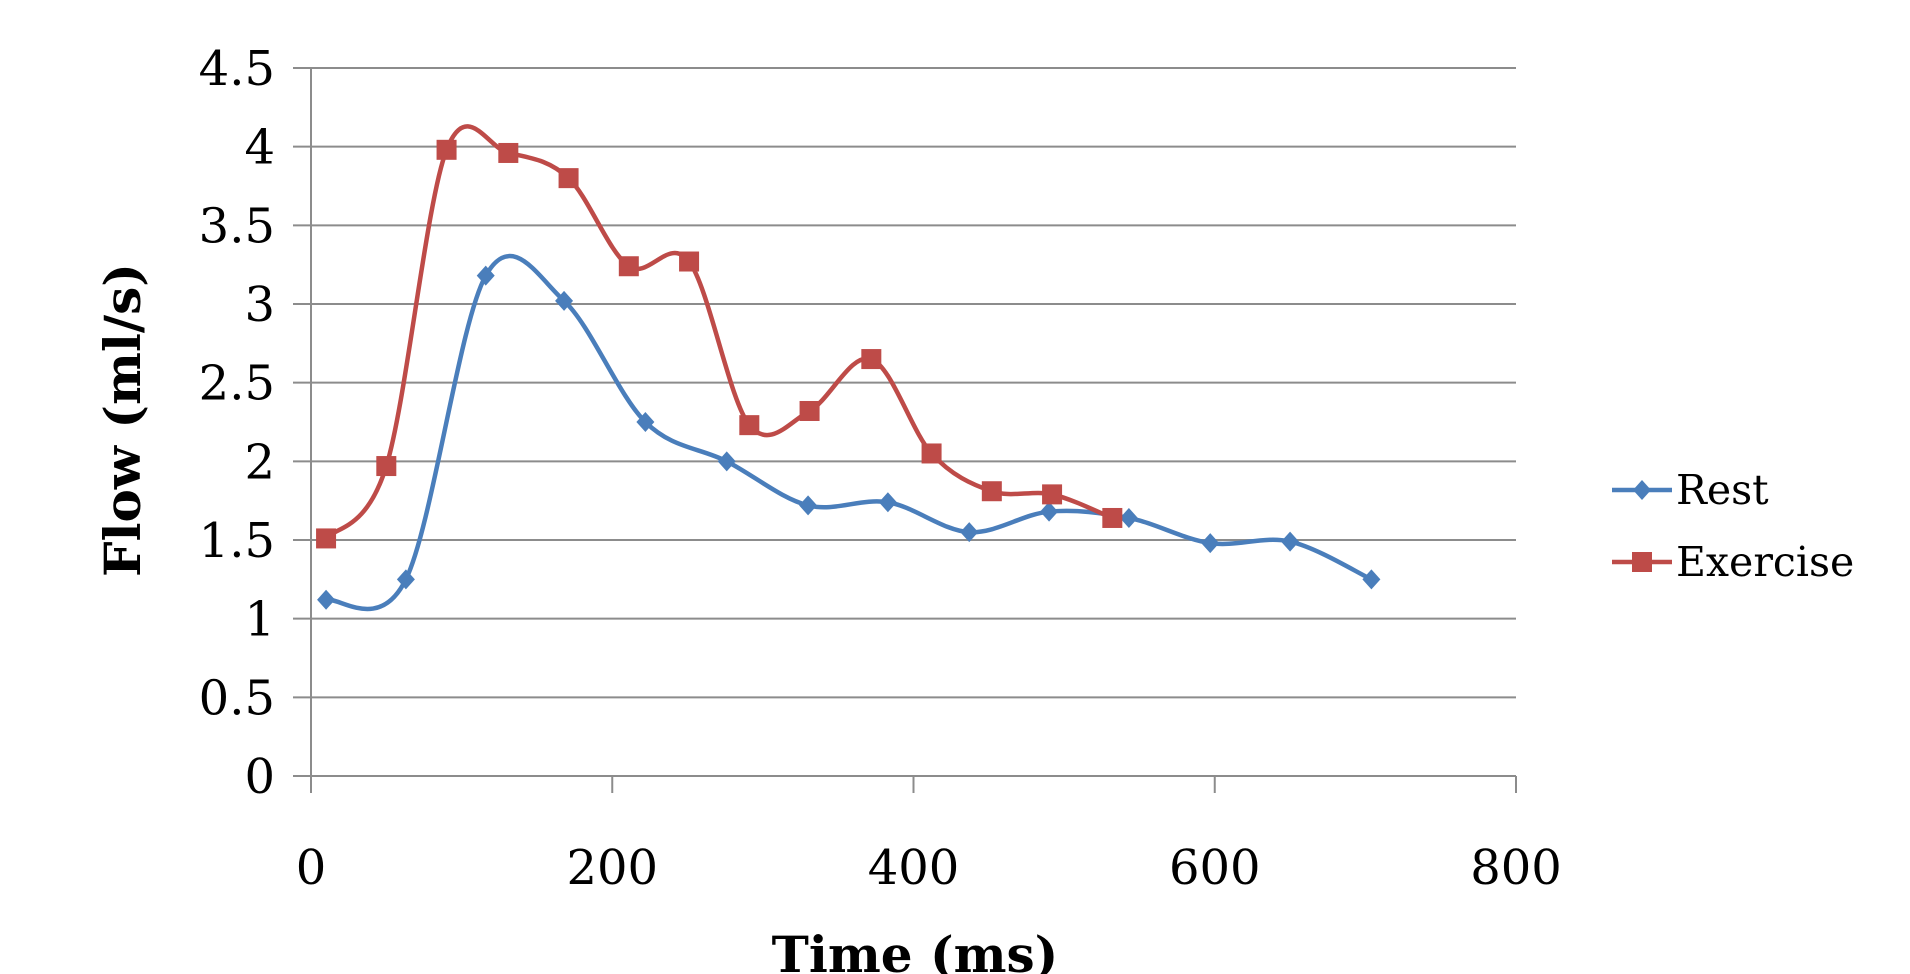  I want to click on y-tick-label: 4.5, so click(237, 69).